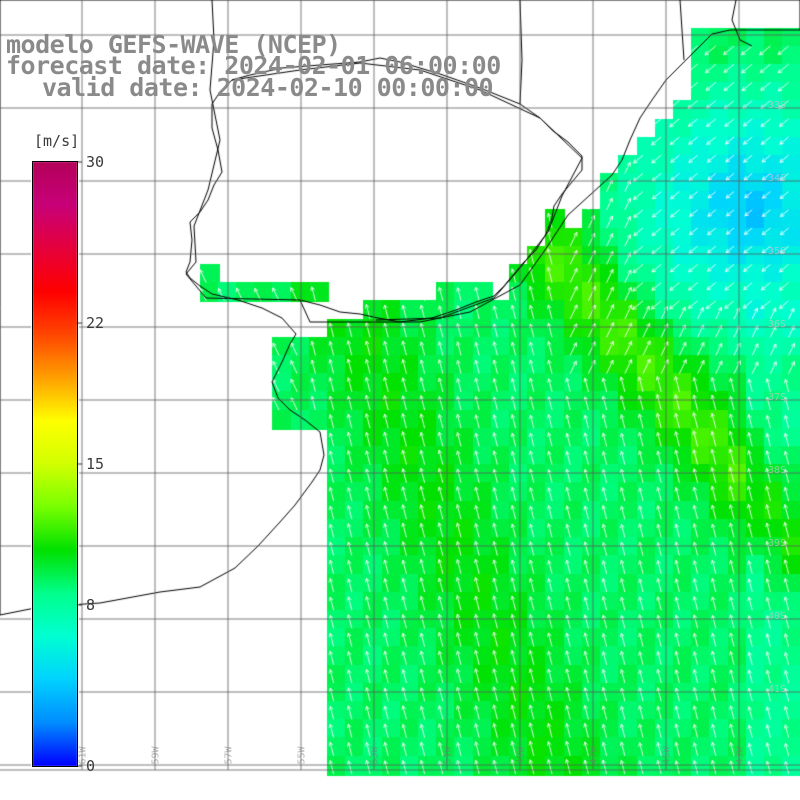 The width and height of the screenshot is (800, 800). What do you see at coordinates (777, 616) in the screenshot?
I see `latitude-label: 40S` at bounding box center [777, 616].